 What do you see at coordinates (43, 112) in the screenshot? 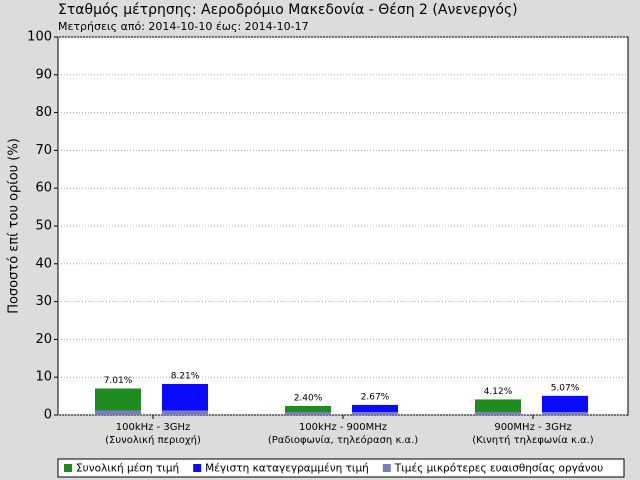
I see `y-tick-label: 80` at bounding box center [43, 112].